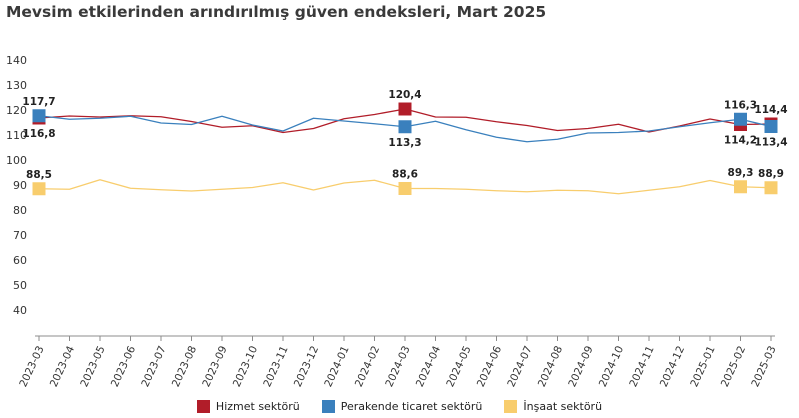 The image size is (799, 418). I want to click on x-tick-label: 2025-03, so click(763, 366).